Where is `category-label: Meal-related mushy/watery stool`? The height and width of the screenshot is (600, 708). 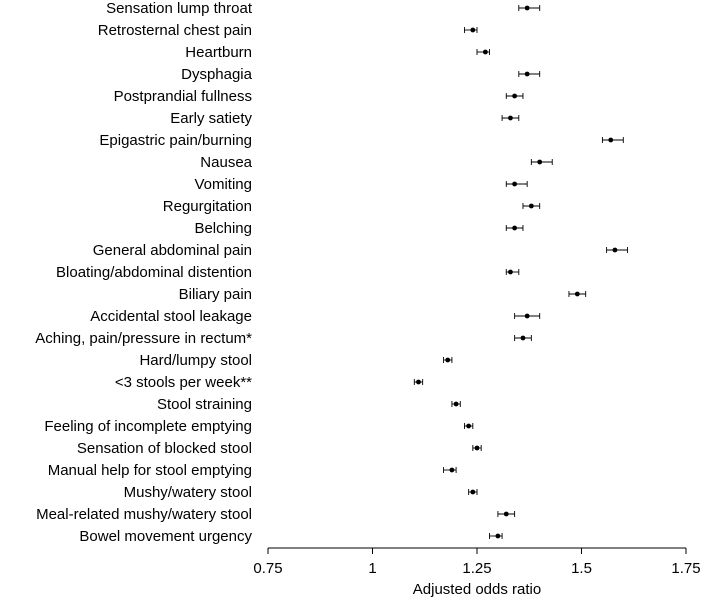
category-label: Meal-related mushy/watery stool is located at coordinates (144, 514).